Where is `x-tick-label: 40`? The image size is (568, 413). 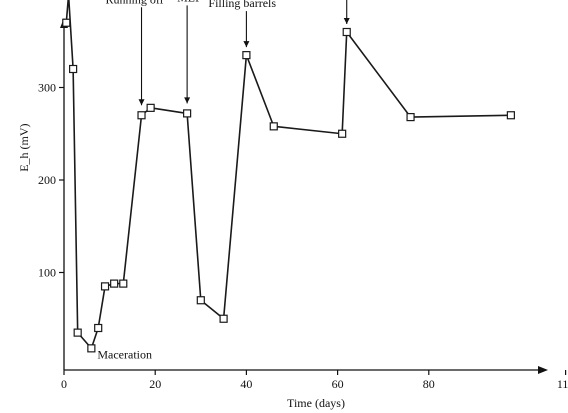
x-tick-label: 40 is located at coordinates (246, 384).